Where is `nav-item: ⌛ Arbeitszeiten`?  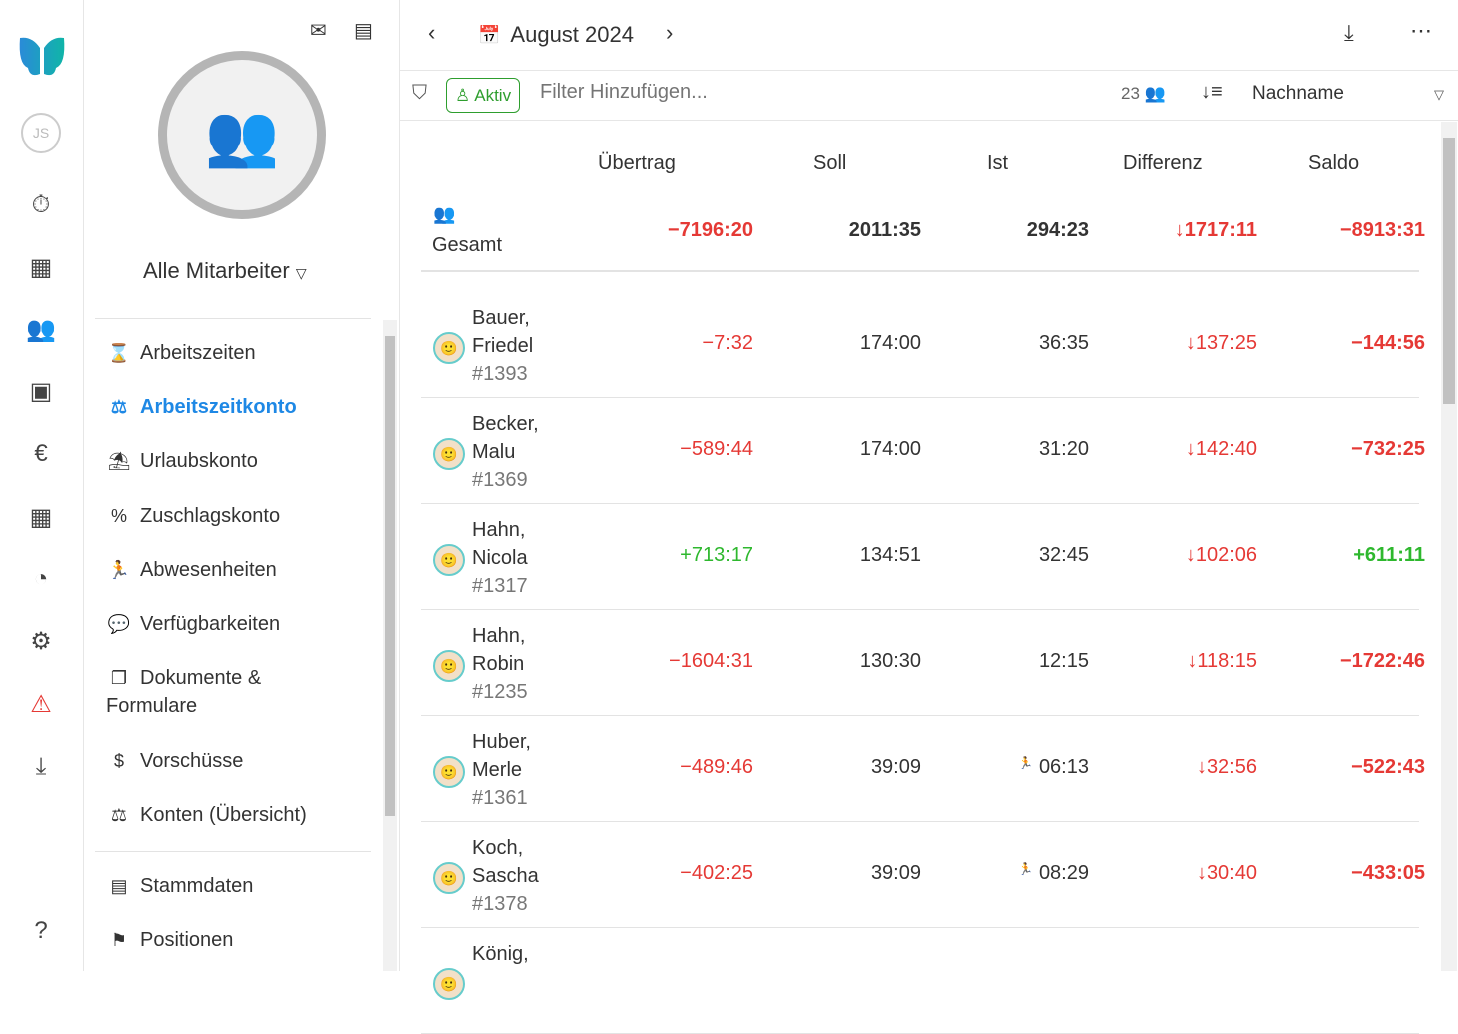
nav-item: ⌛ Arbeitszeiten is located at coordinates (181, 353).